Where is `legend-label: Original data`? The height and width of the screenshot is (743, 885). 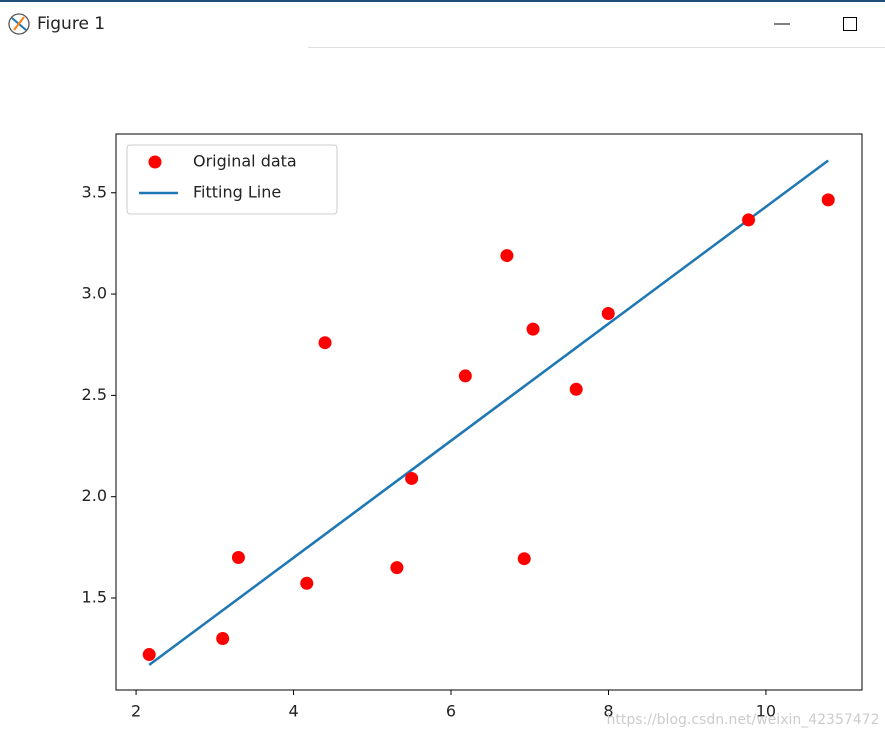
legend-label: Original data is located at coordinates (245, 161).